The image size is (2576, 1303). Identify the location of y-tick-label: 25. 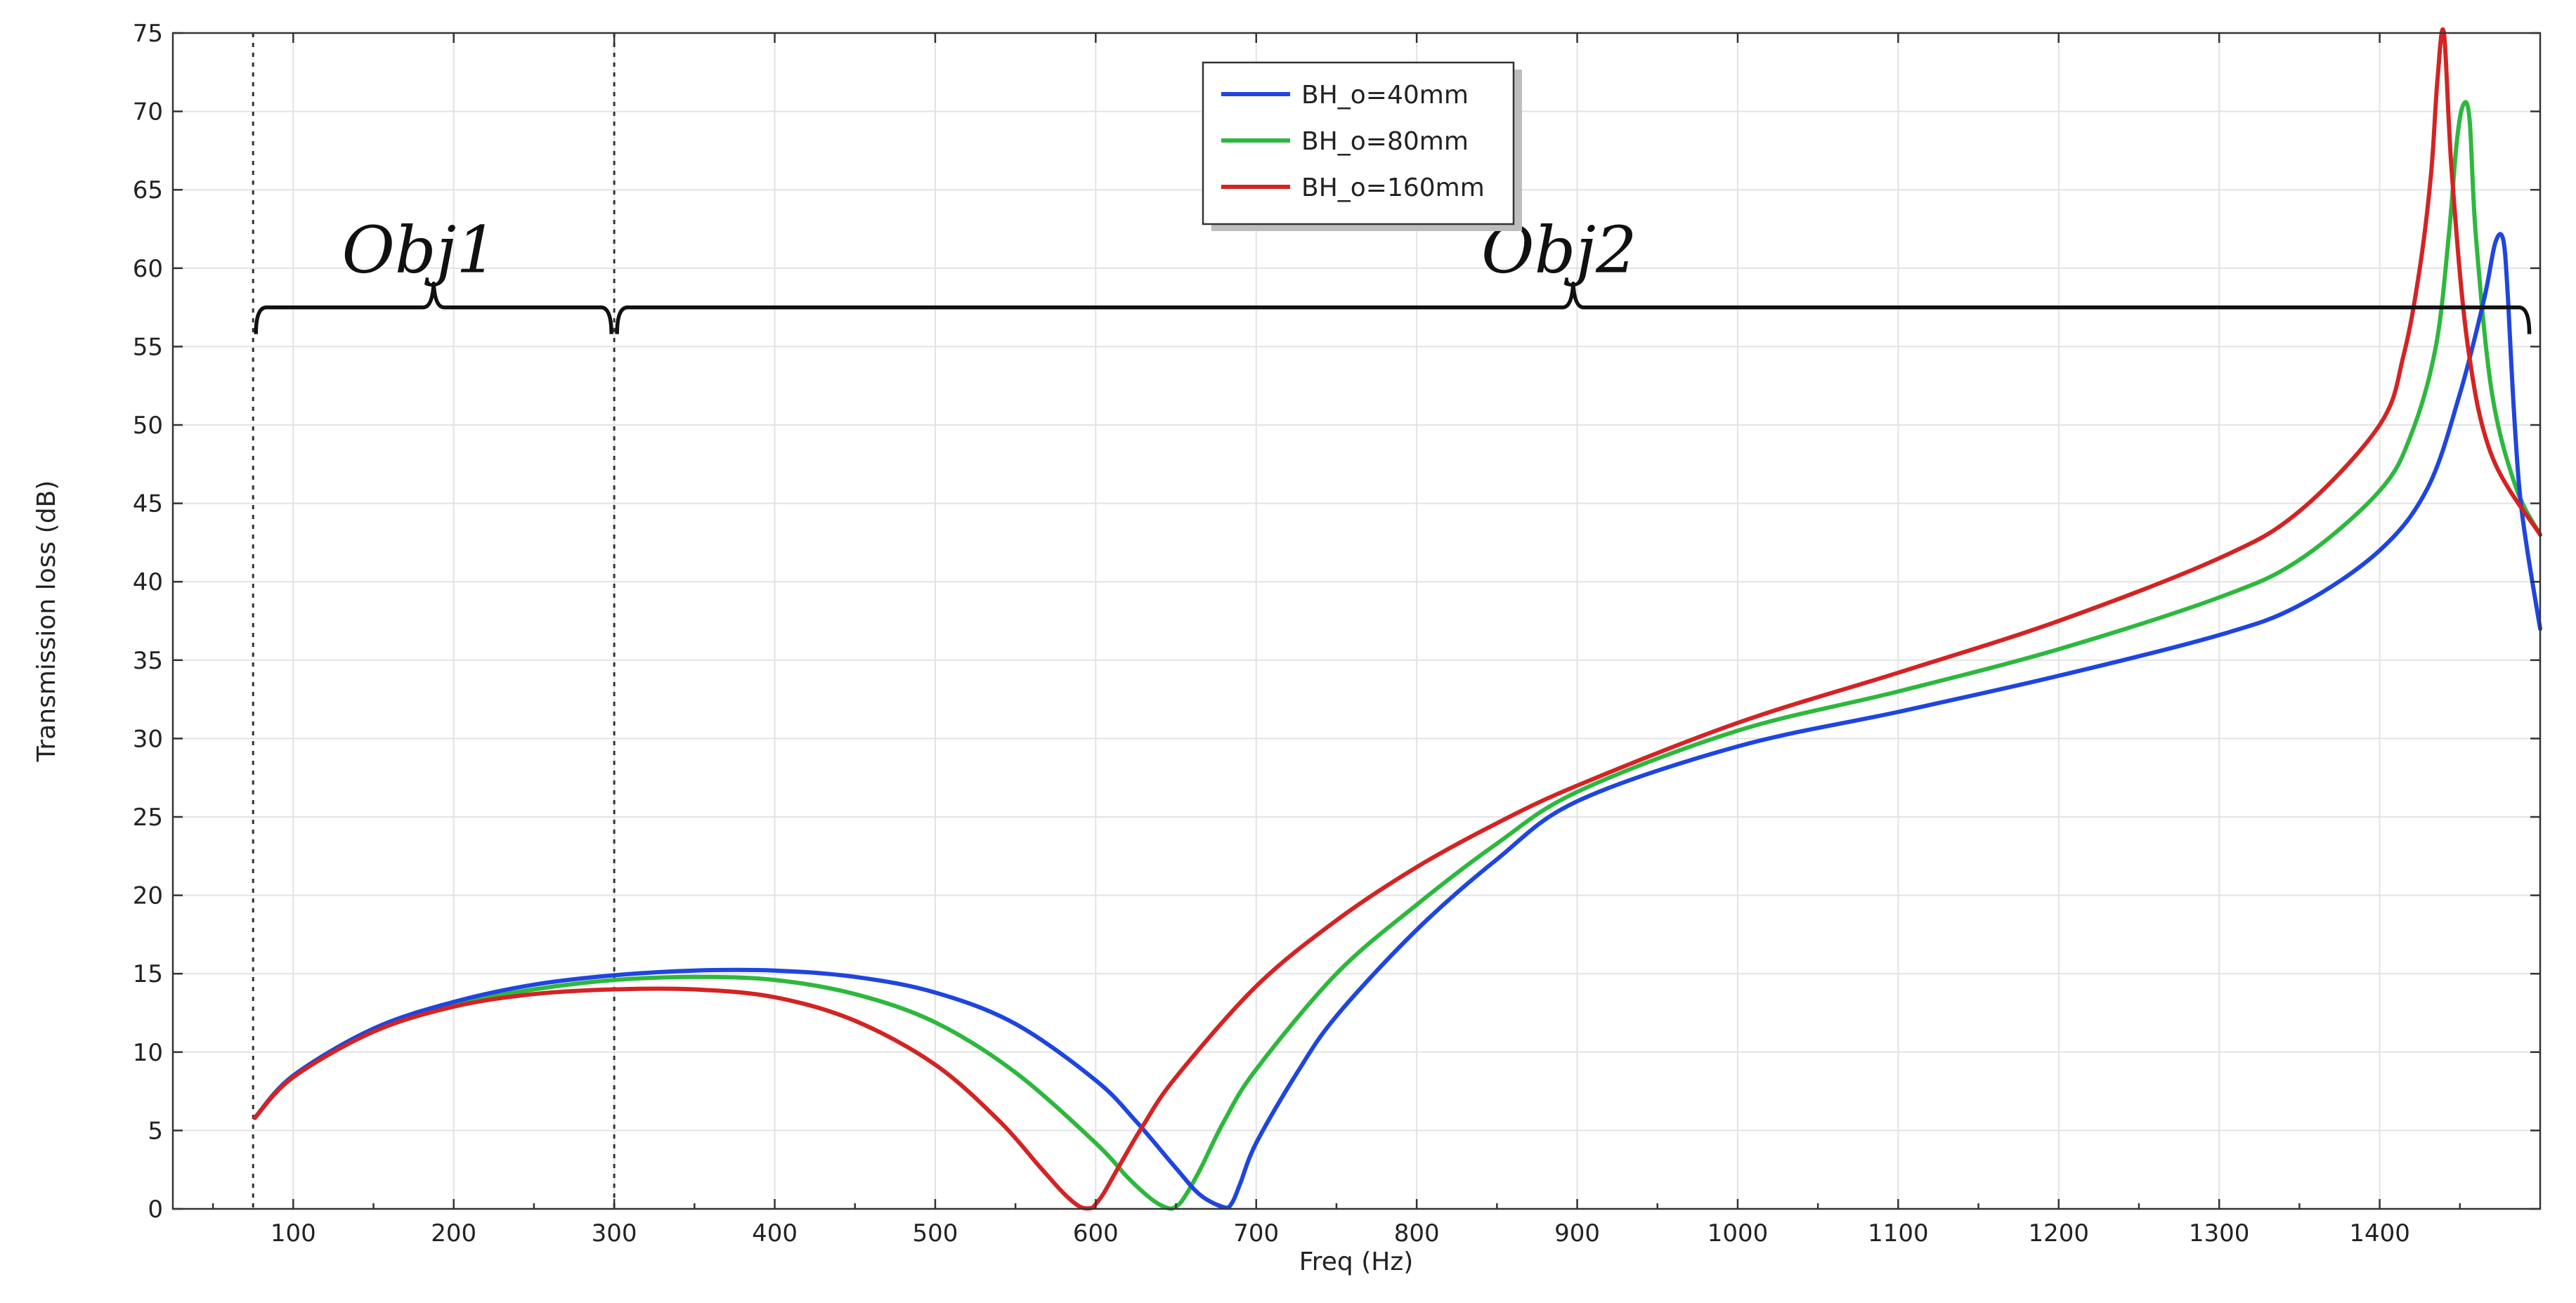
(148, 818).